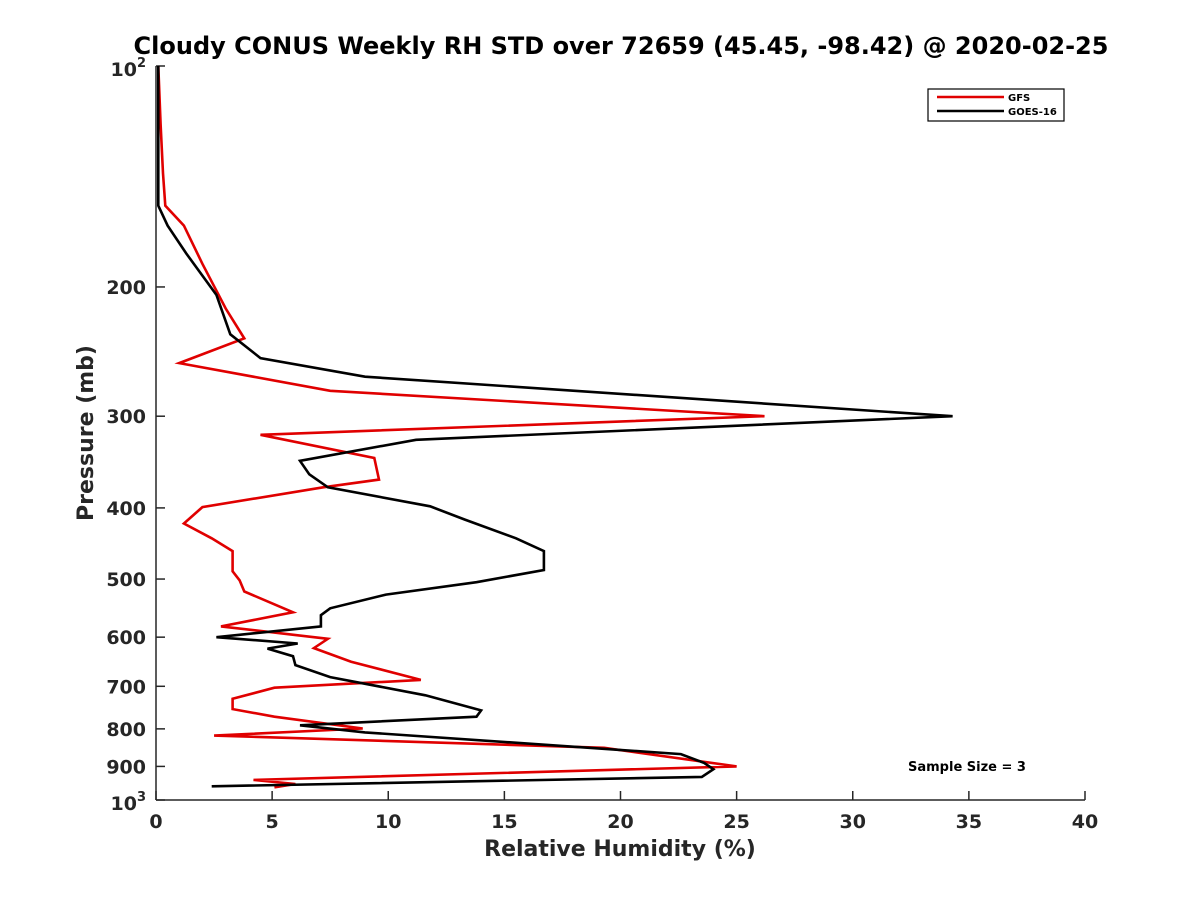 The width and height of the screenshot is (1200, 900). What do you see at coordinates (155, 822) in the screenshot?
I see `x-tick-label: 0` at bounding box center [155, 822].